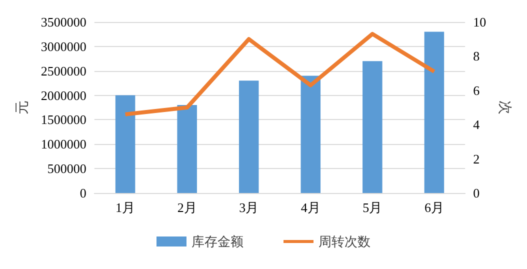 The width and height of the screenshot is (527, 269). Describe the element at coordinates (476, 90) in the screenshot. I see `y2-tick-label: 6` at that location.